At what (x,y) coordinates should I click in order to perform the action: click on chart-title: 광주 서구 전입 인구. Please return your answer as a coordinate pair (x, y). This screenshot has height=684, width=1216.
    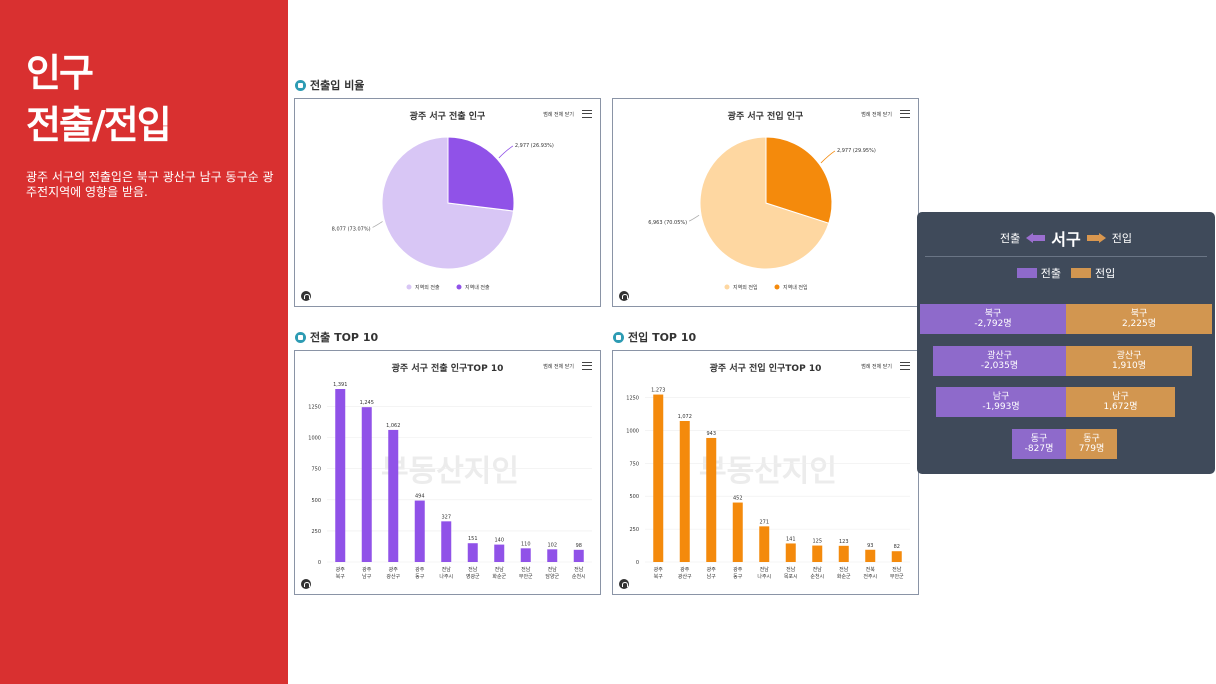
    Looking at the image, I should click on (765, 117).